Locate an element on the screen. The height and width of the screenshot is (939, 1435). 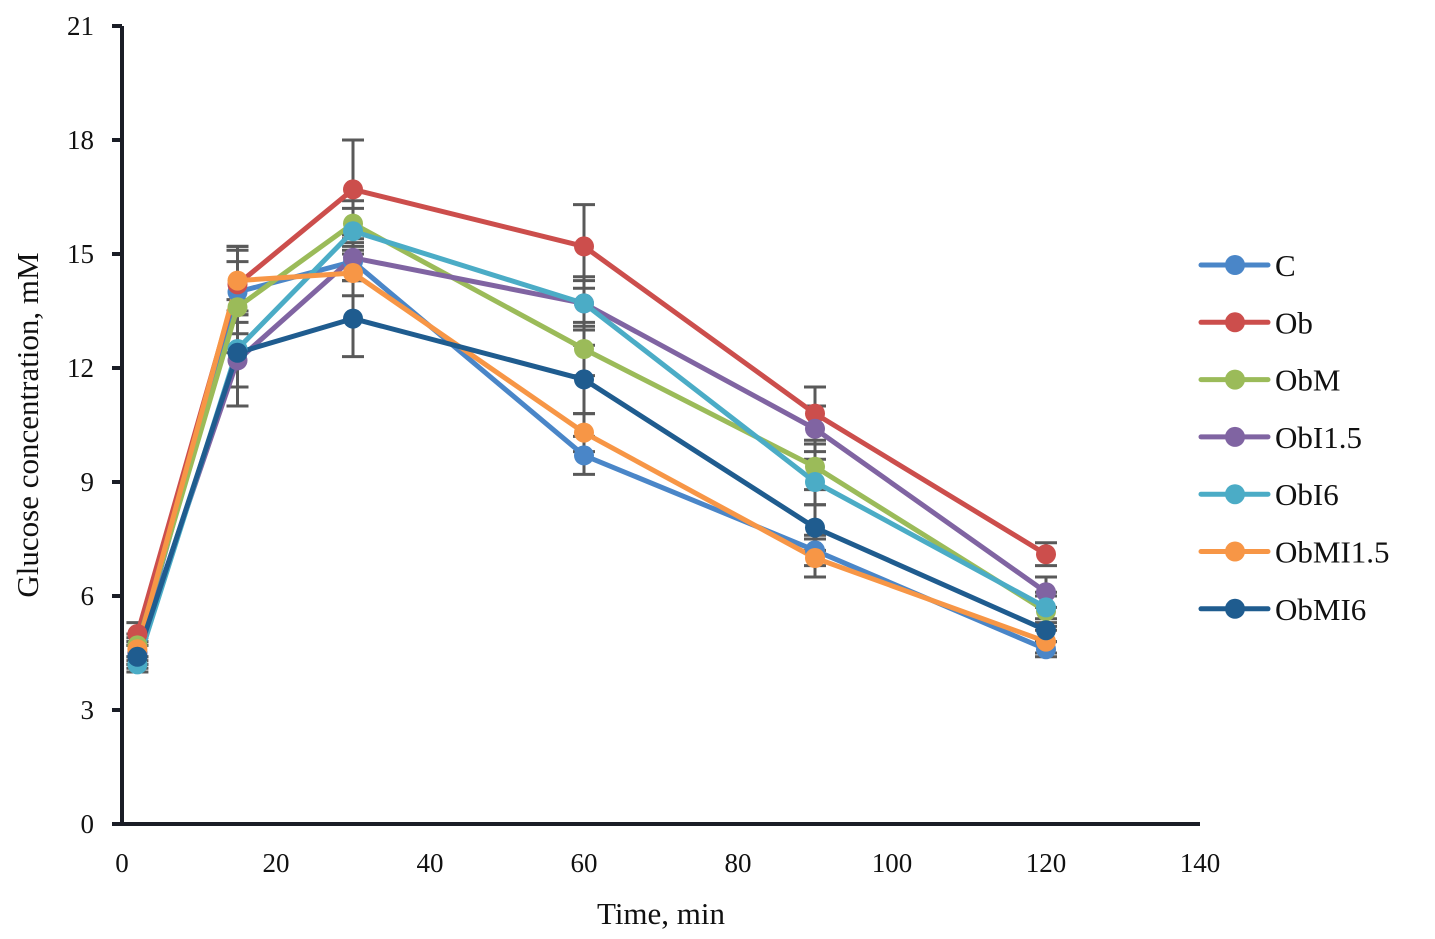
legend-item: ObM is located at coordinates (1269, 380).